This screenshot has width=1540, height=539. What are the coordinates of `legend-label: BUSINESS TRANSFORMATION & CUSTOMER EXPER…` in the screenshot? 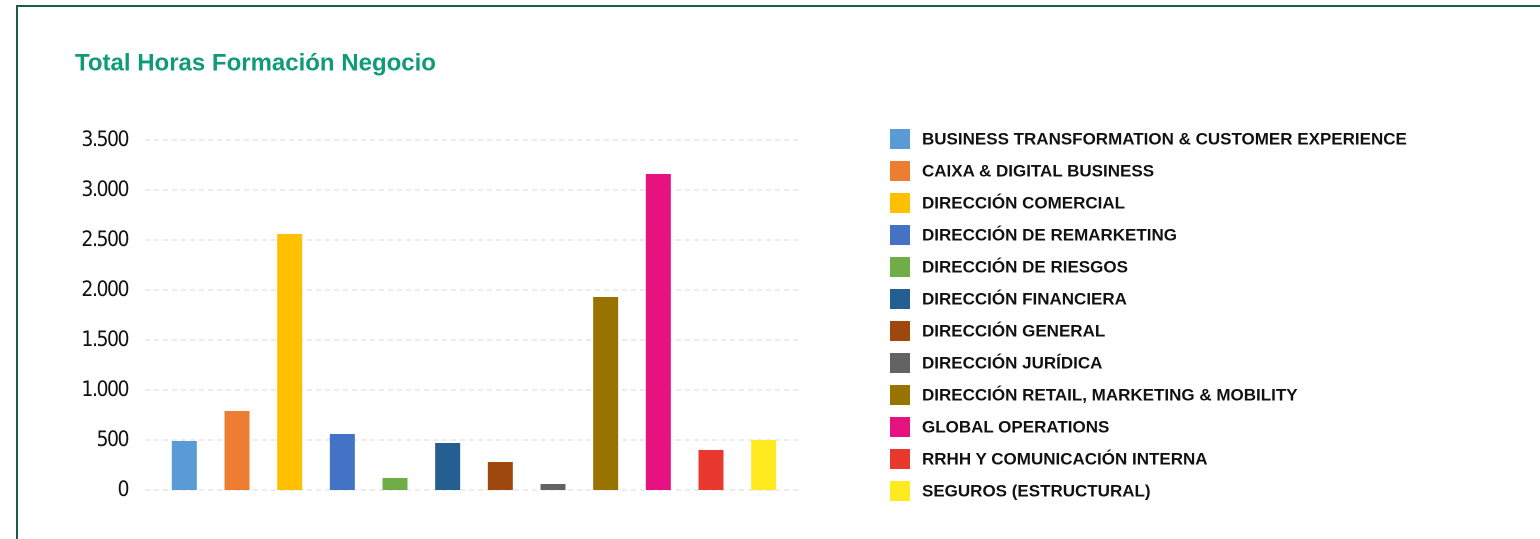 It's located at (1164, 138).